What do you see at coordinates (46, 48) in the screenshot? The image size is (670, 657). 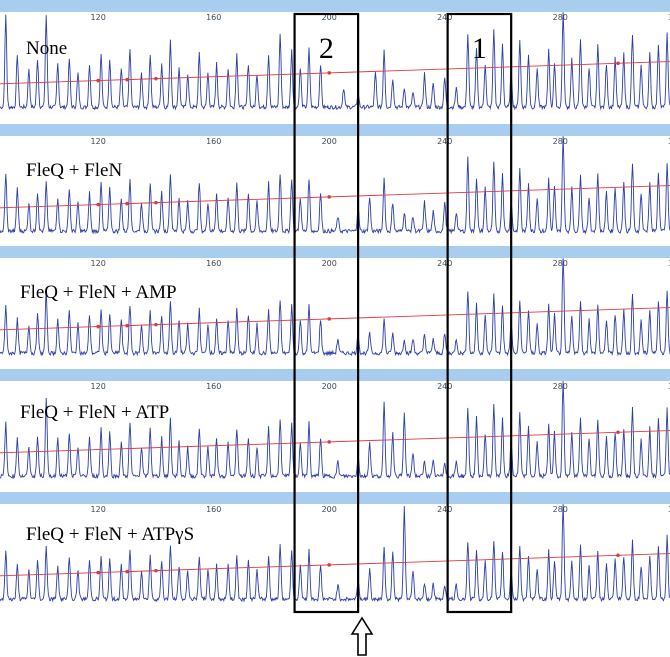 I see `panel-label: None` at bounding box center [46, 48].